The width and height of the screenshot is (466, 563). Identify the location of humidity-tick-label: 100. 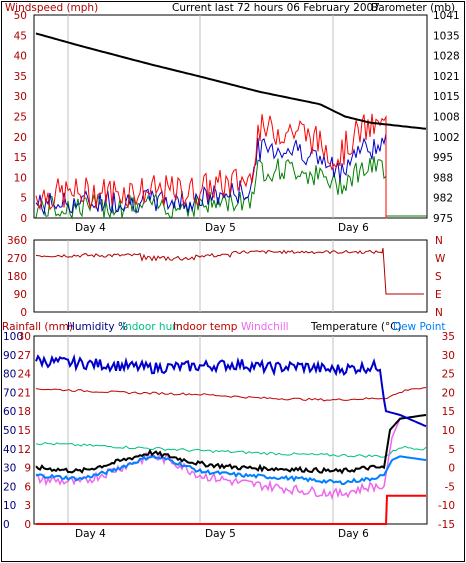
(13, 337).